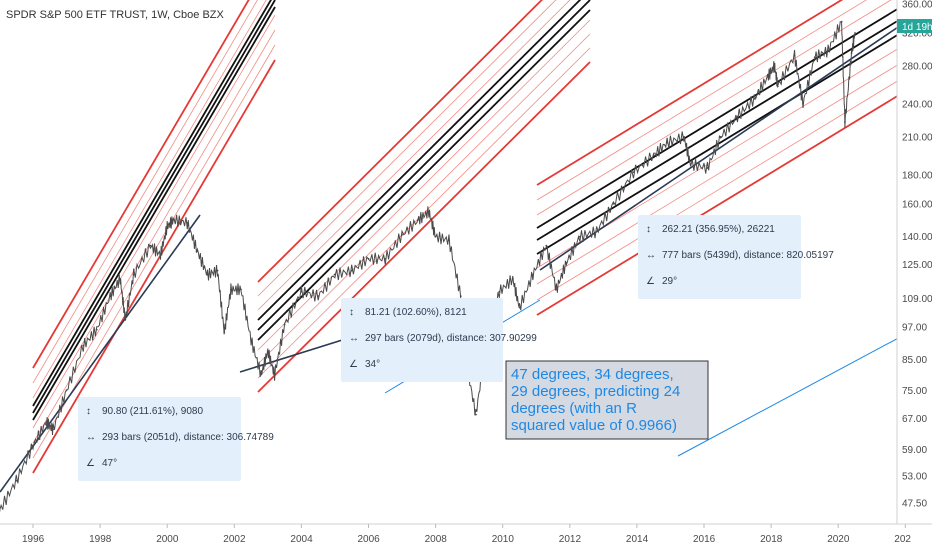 This screenshot has width=932, height=550. What do you see at coordinates (451, 338) in the screenshot?
I see `measure-range: 297 bars (2079d), distance: 307.90299` at bounding box center [451, 338].